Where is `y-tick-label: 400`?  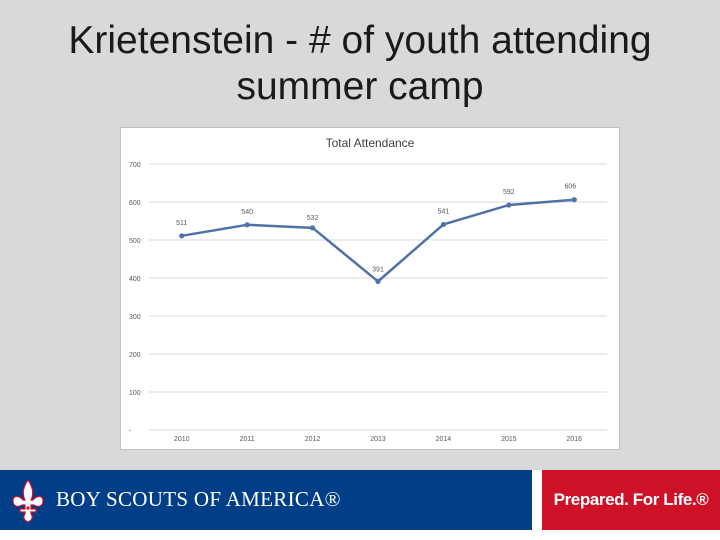
y-tick-label: 400 is located at coordinates (135, 279).